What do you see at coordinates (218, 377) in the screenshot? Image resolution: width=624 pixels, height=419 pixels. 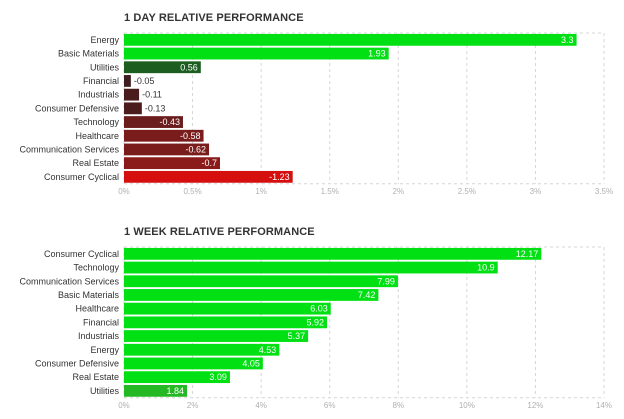 I see `value-label: 3.09` at bounding box center [218, 377].